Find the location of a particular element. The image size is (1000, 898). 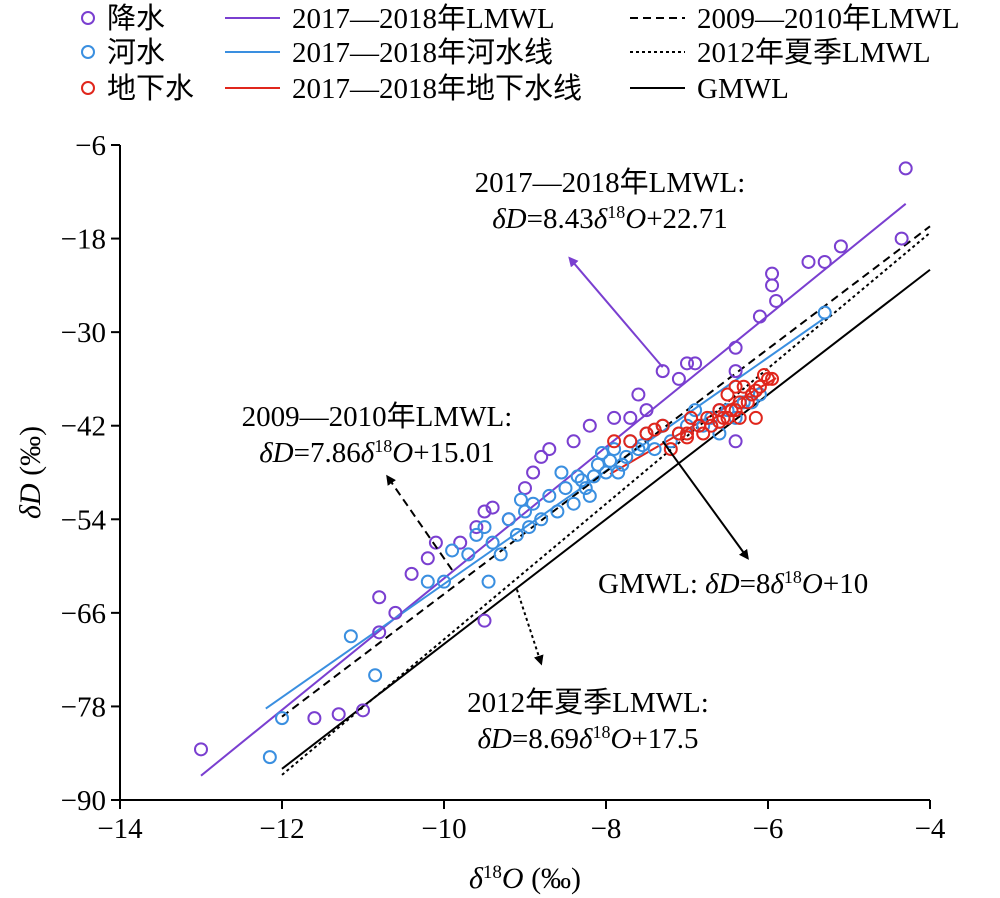

annotation-equation: δD=8.69δ18O+17.5 is located at coordinates (587, 738).